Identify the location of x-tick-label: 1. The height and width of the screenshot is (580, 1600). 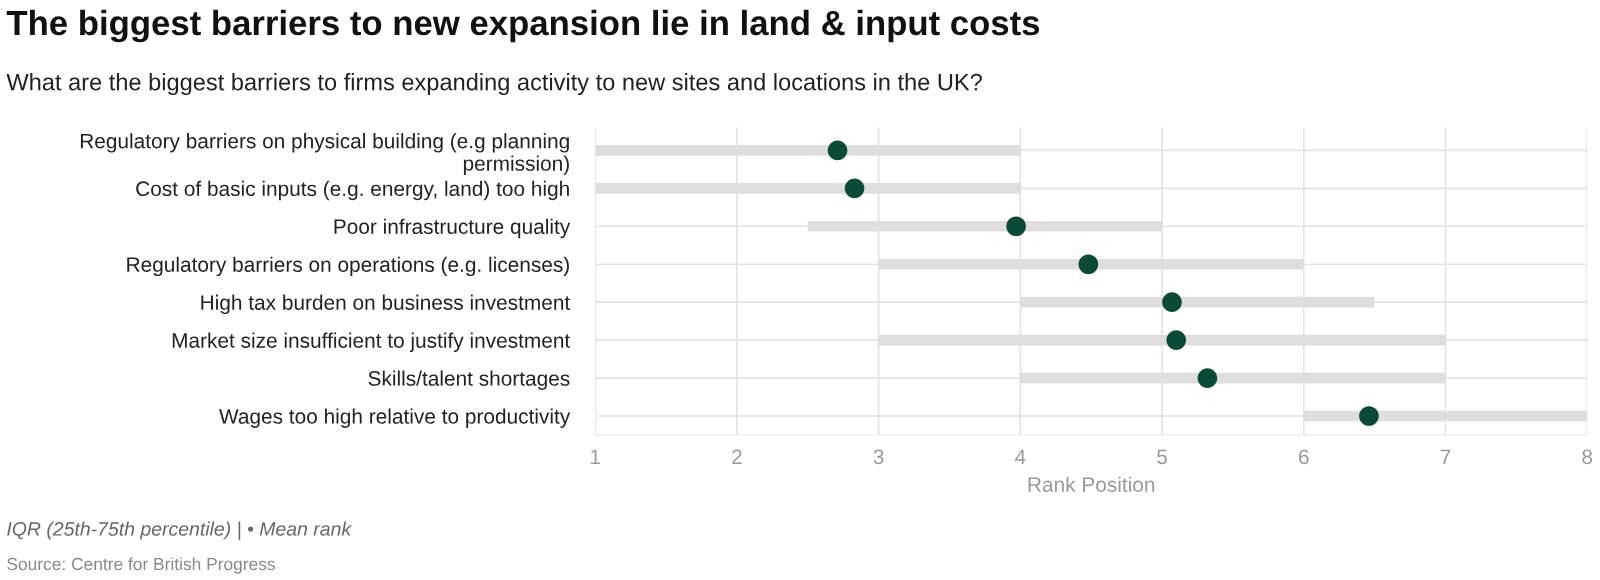
(595, 456).